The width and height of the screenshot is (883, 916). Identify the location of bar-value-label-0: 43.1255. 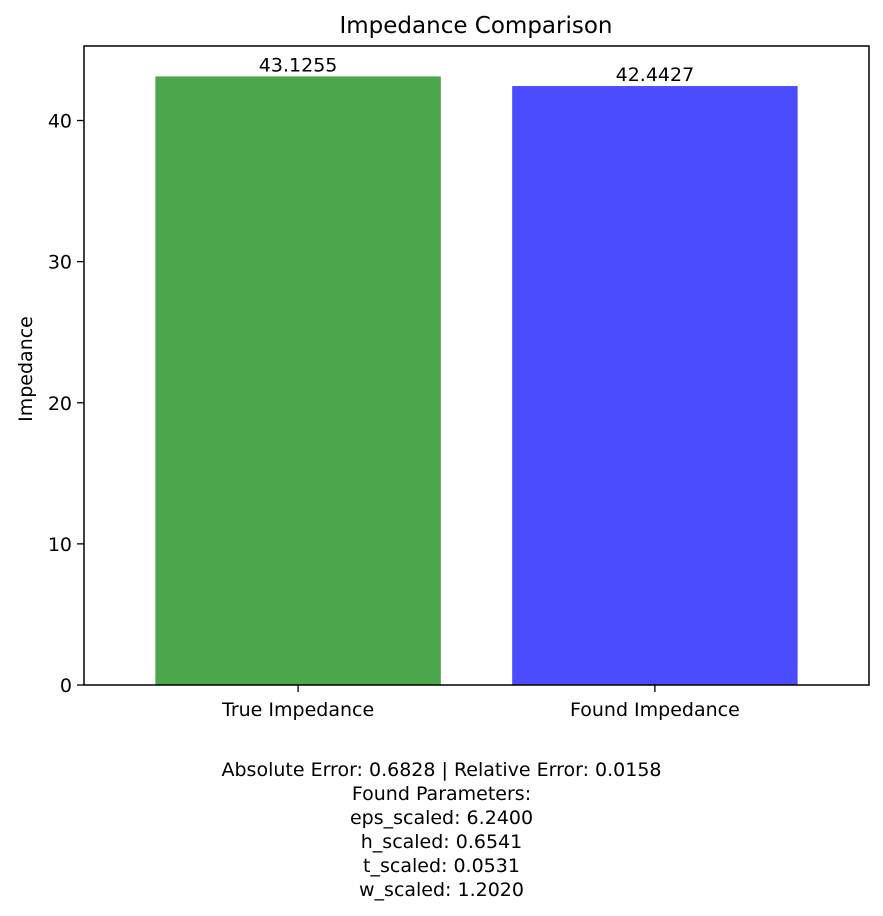
(298, 65).